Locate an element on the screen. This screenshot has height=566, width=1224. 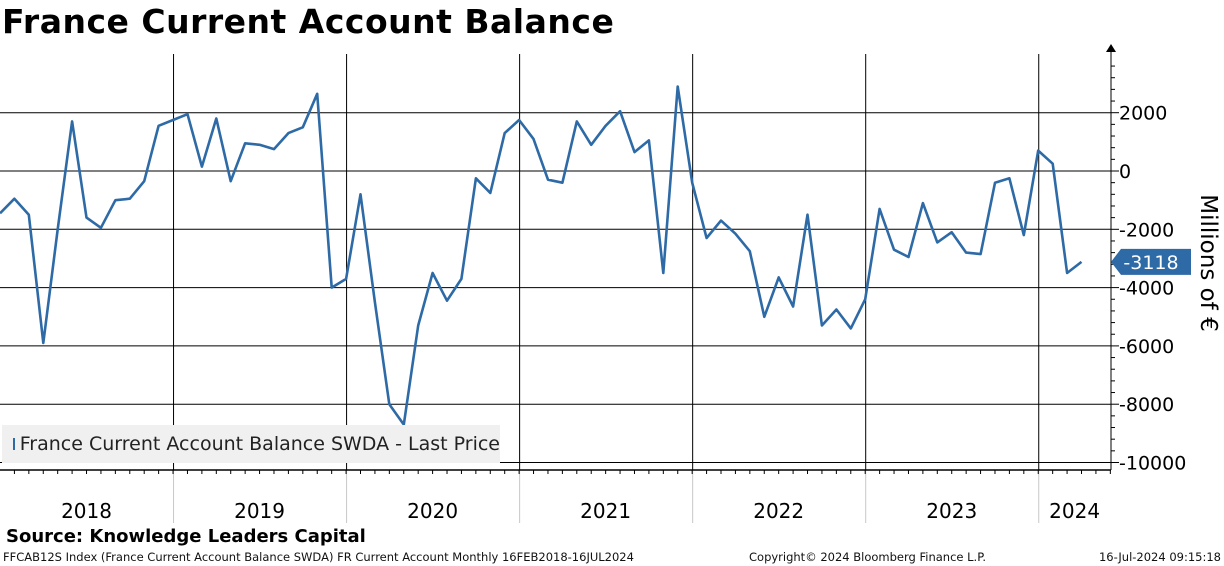
last-value-label: -3118 is located at coordinates (1150, 263).